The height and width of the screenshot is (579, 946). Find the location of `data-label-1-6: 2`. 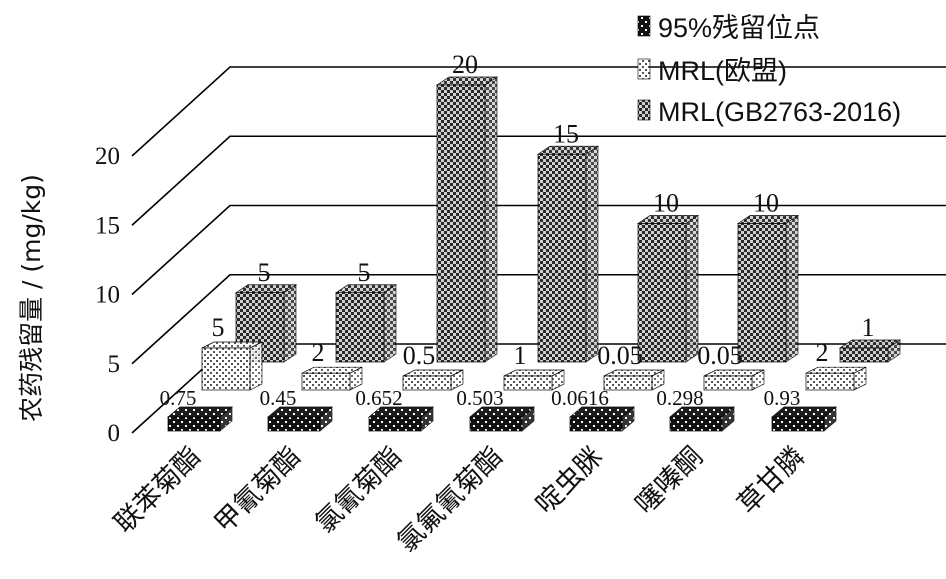

data-label-1-6: 2 is located at coordinates (822, 352).